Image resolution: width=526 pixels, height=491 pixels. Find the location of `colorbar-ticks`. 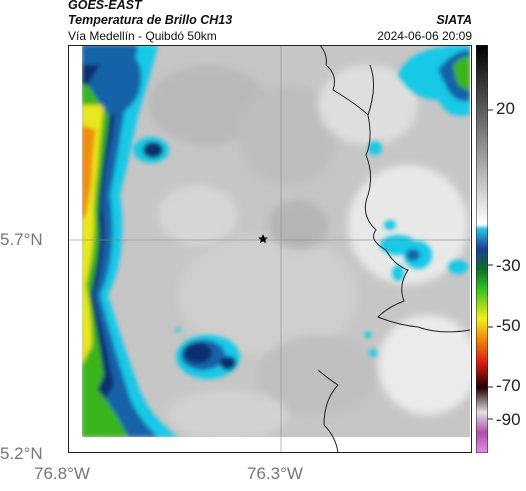

colorbar-ticks is located at coordinates (490, 264).